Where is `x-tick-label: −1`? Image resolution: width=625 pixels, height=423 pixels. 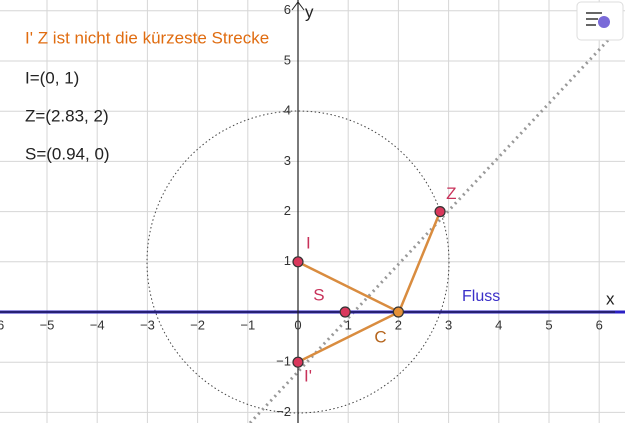 x-tick-label: −1 is located at coordinates (247, 324).